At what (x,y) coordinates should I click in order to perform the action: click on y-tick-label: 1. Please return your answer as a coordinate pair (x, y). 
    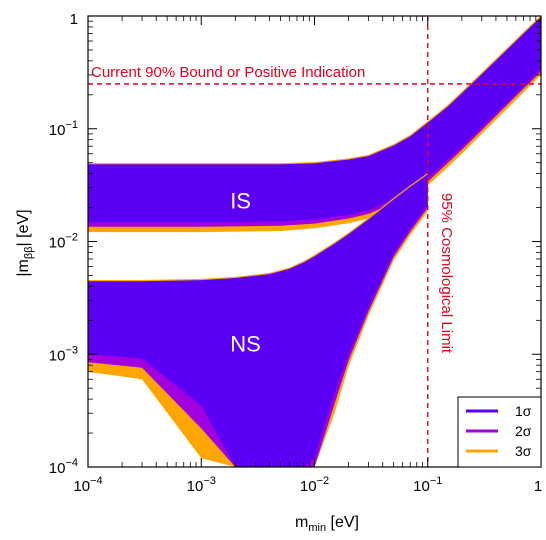
    Looking at the image, I should click on (74, 19).